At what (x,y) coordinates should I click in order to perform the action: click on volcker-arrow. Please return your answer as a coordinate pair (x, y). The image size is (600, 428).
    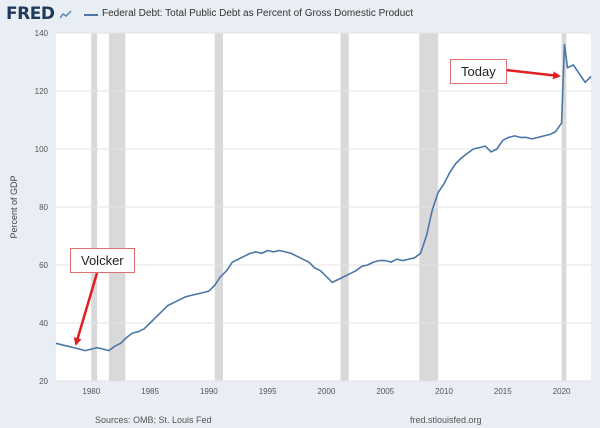
    Looking at the image, I should click on (86, 309).